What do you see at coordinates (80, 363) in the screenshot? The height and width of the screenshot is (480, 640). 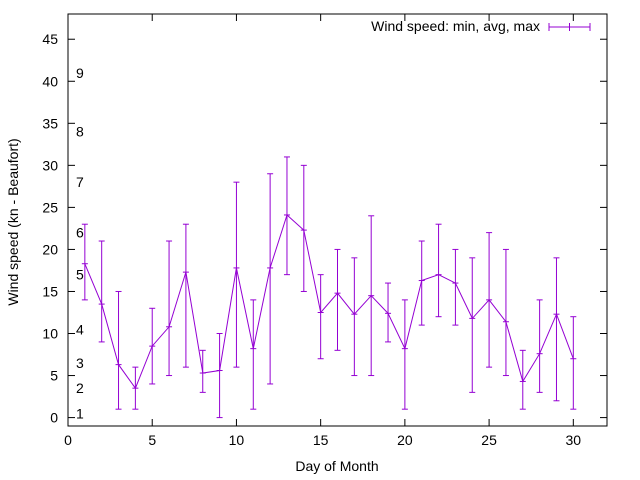 I see `beaufort-label: 3` at bounding box center [80, 363].